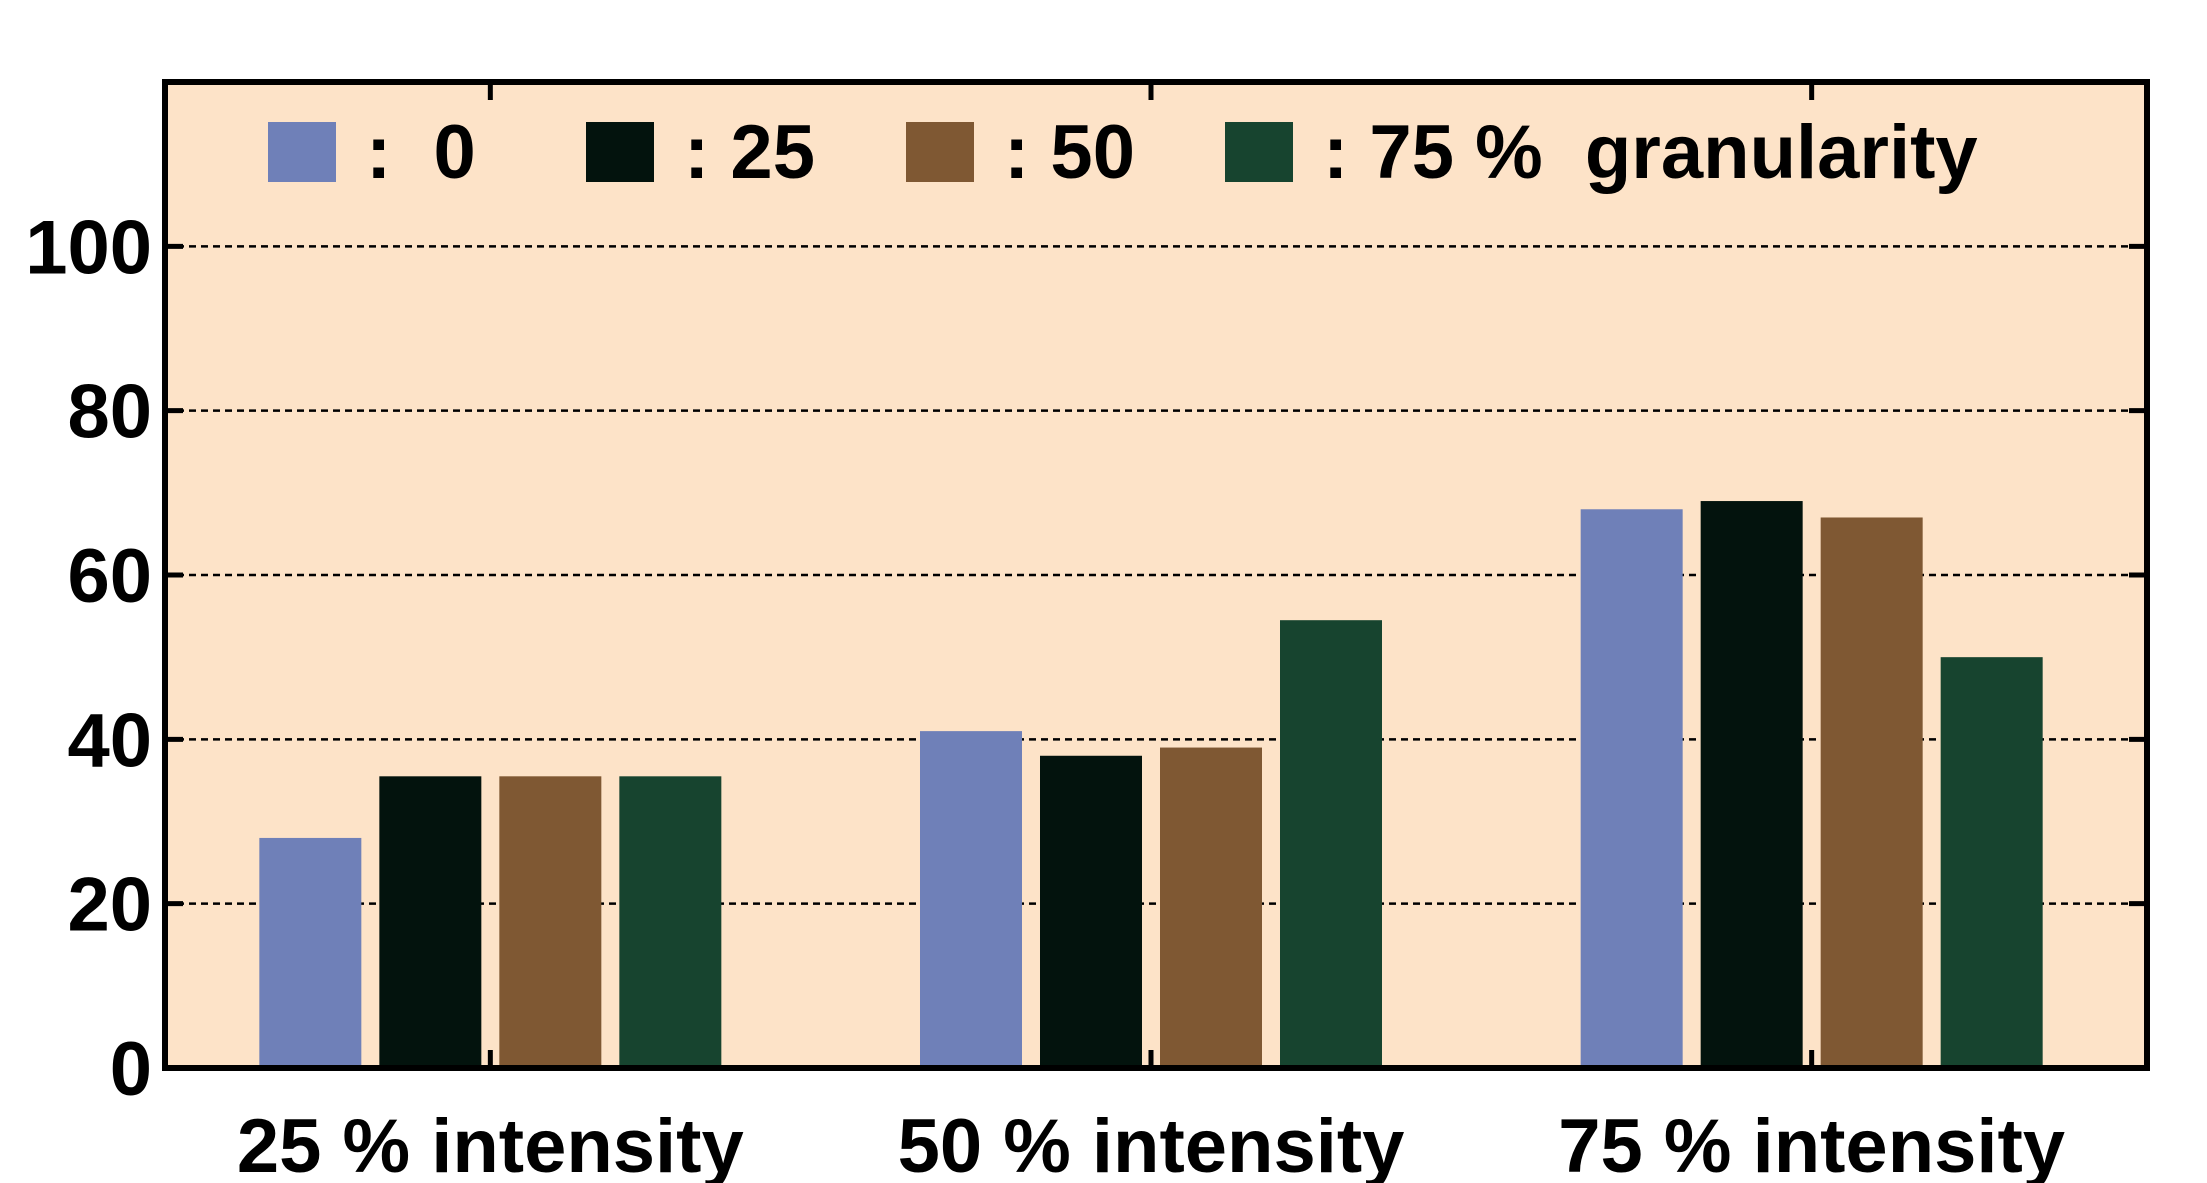 This screenshot has width=2207, height=1183. I want to click on legend: : 0 : 25 : 50 : 75 % granularity, so click(1123, 152).